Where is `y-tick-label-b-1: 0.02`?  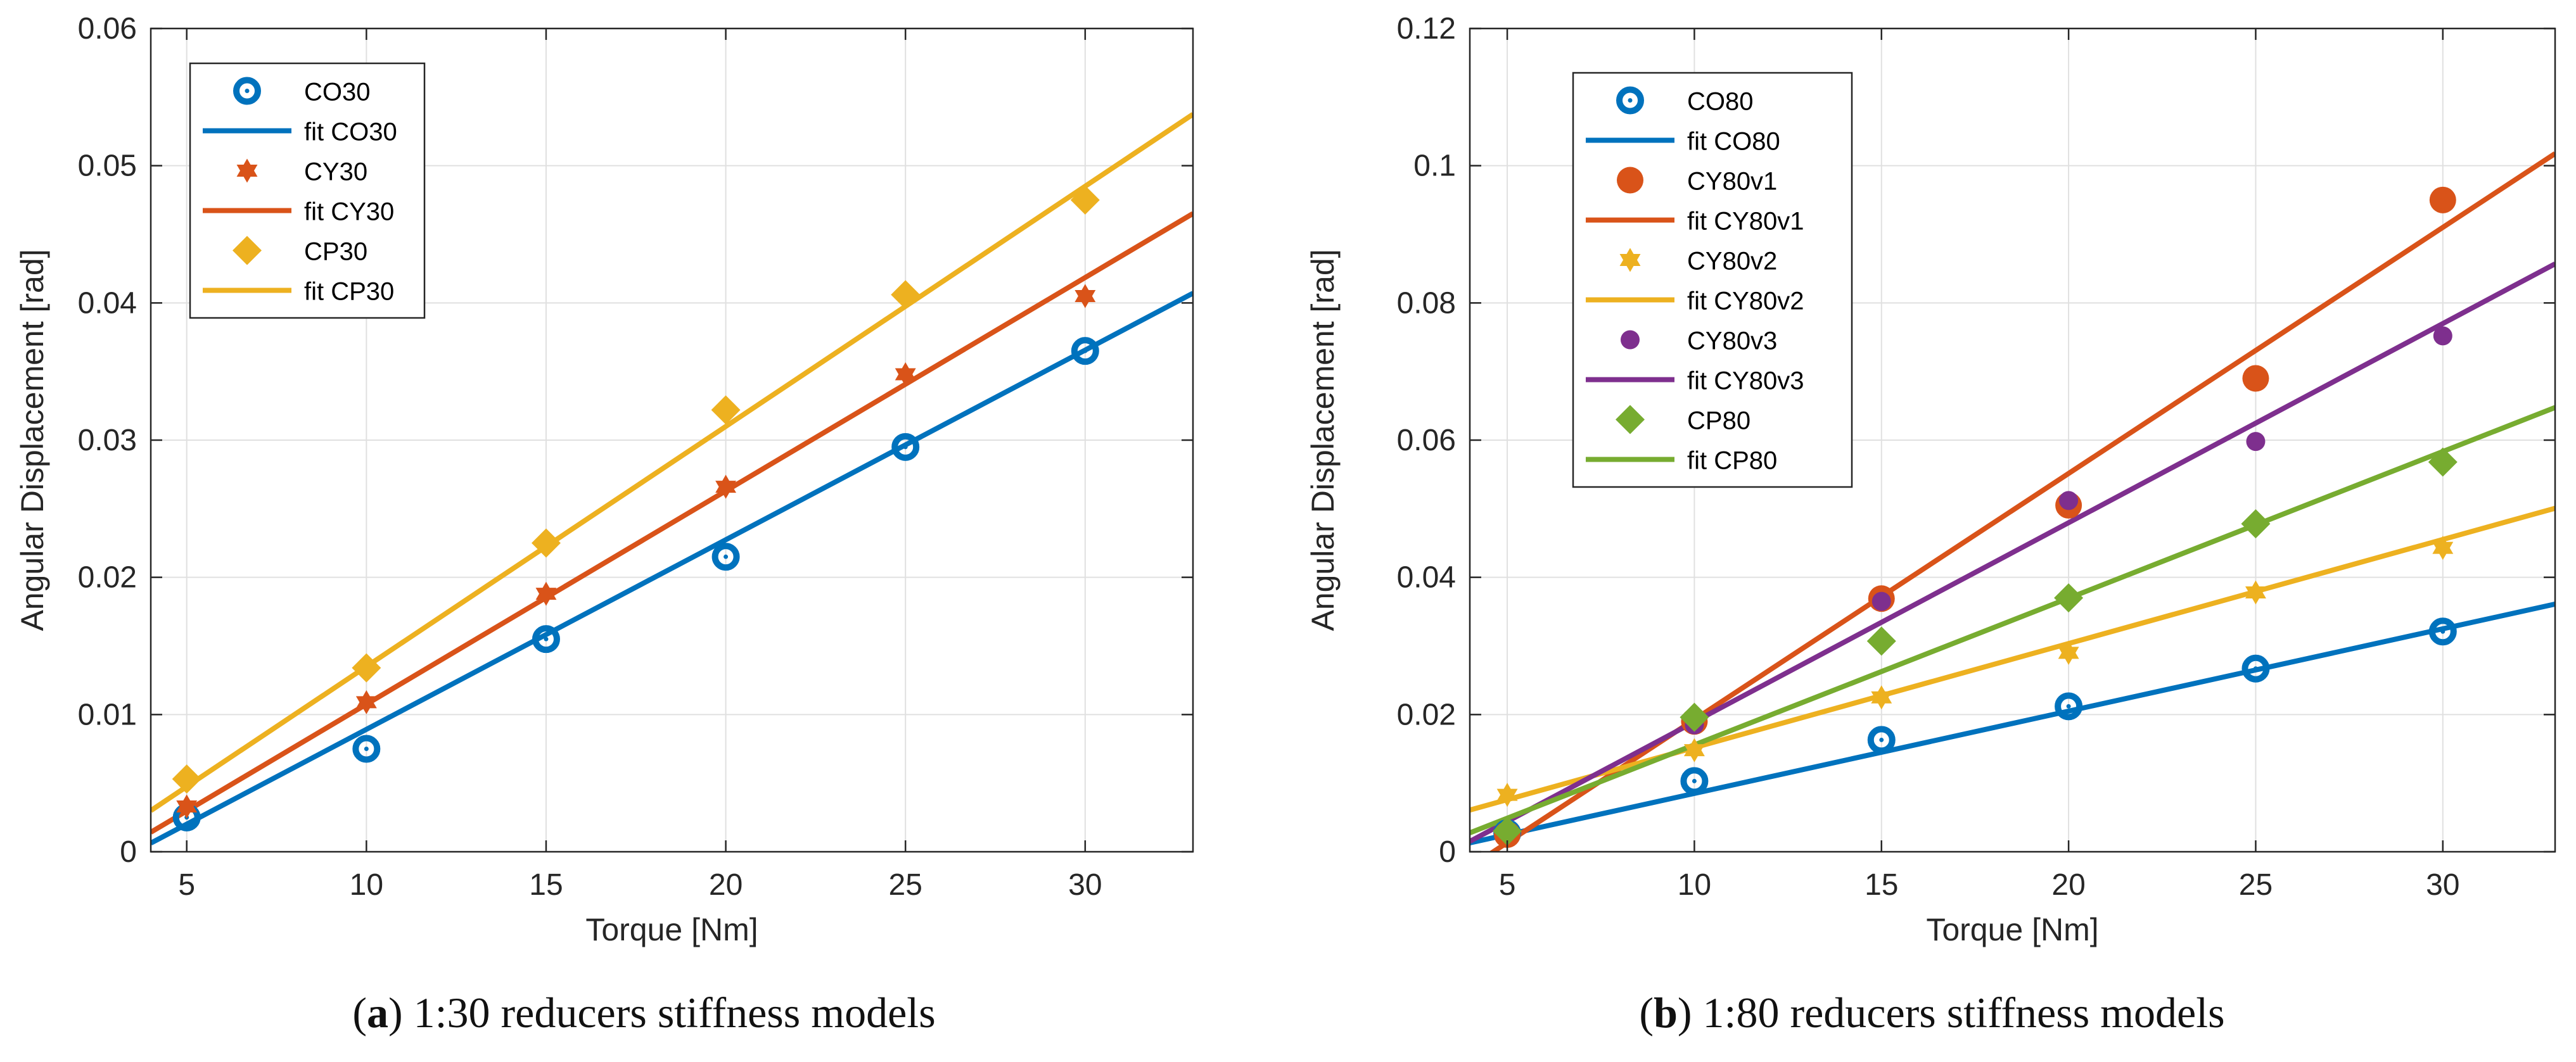 y-tick-label-b-1: 0.02 is located at coordinates (1427, 714).